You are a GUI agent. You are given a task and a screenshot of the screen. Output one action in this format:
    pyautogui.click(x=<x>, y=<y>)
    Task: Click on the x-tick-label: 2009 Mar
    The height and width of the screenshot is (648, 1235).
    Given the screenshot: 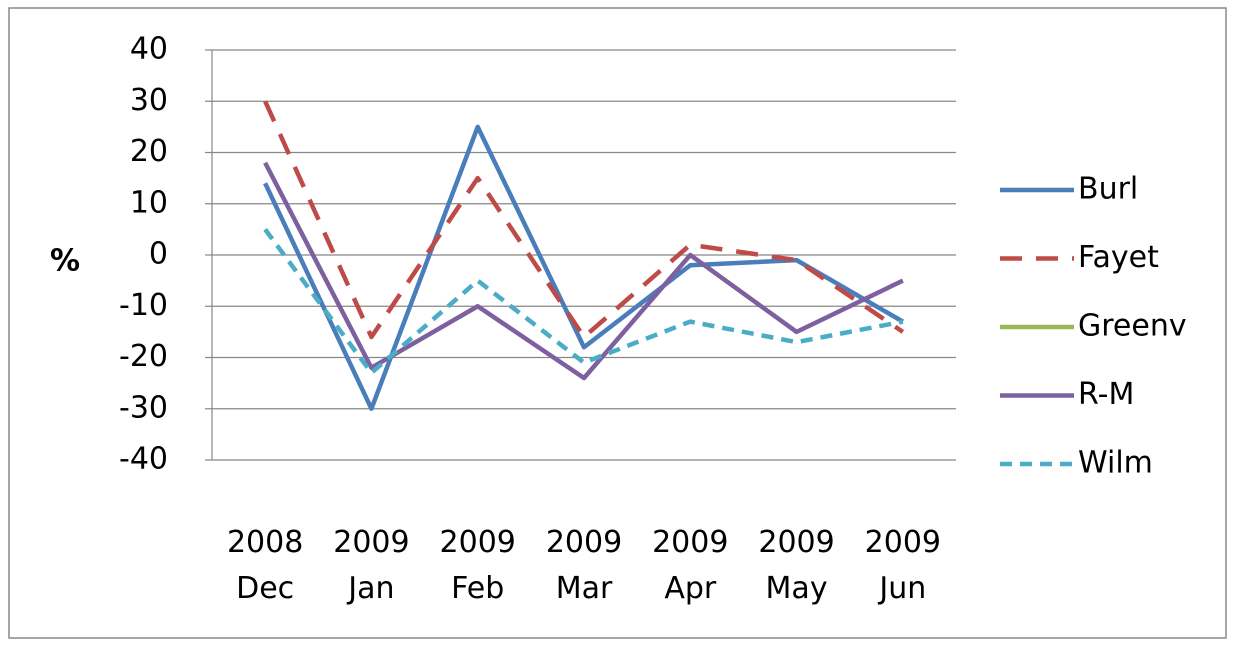 What is the action you would take?
    pyautogui.click(x=584, y=565)
    